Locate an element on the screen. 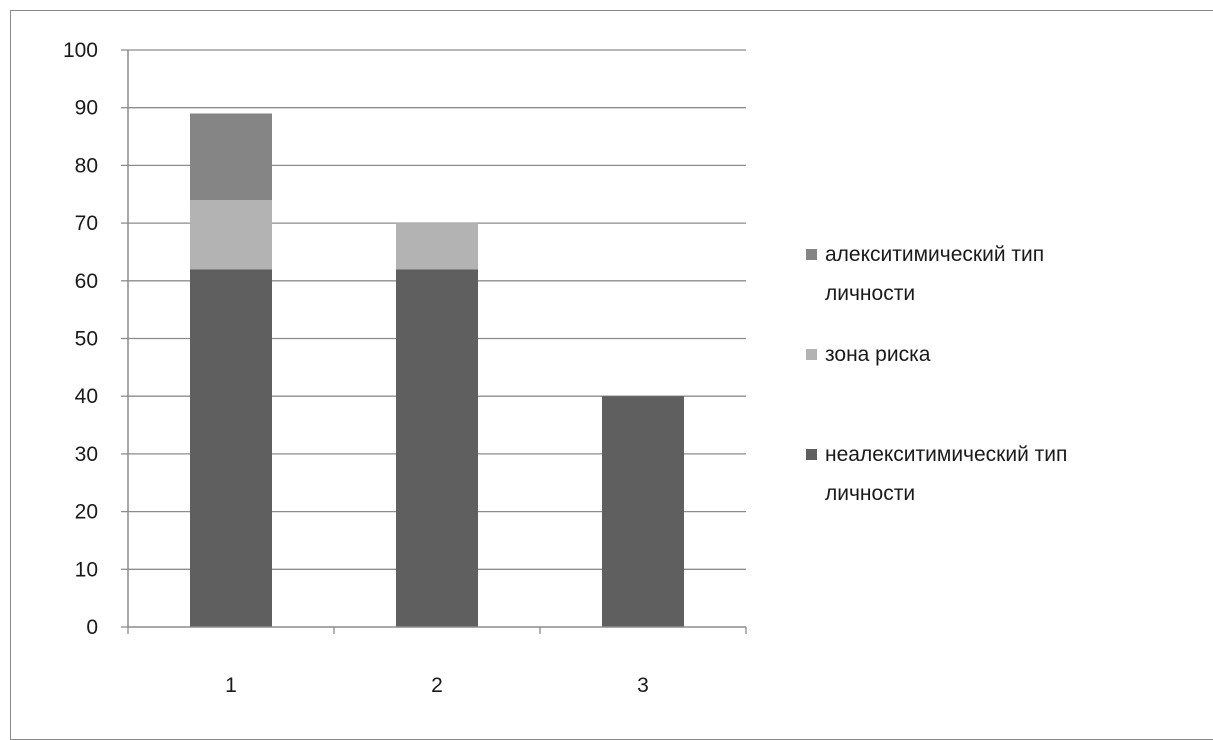 This screenshot has height=740, width=1213. y-tick-label: 50 is located at coordinates (86, 339).